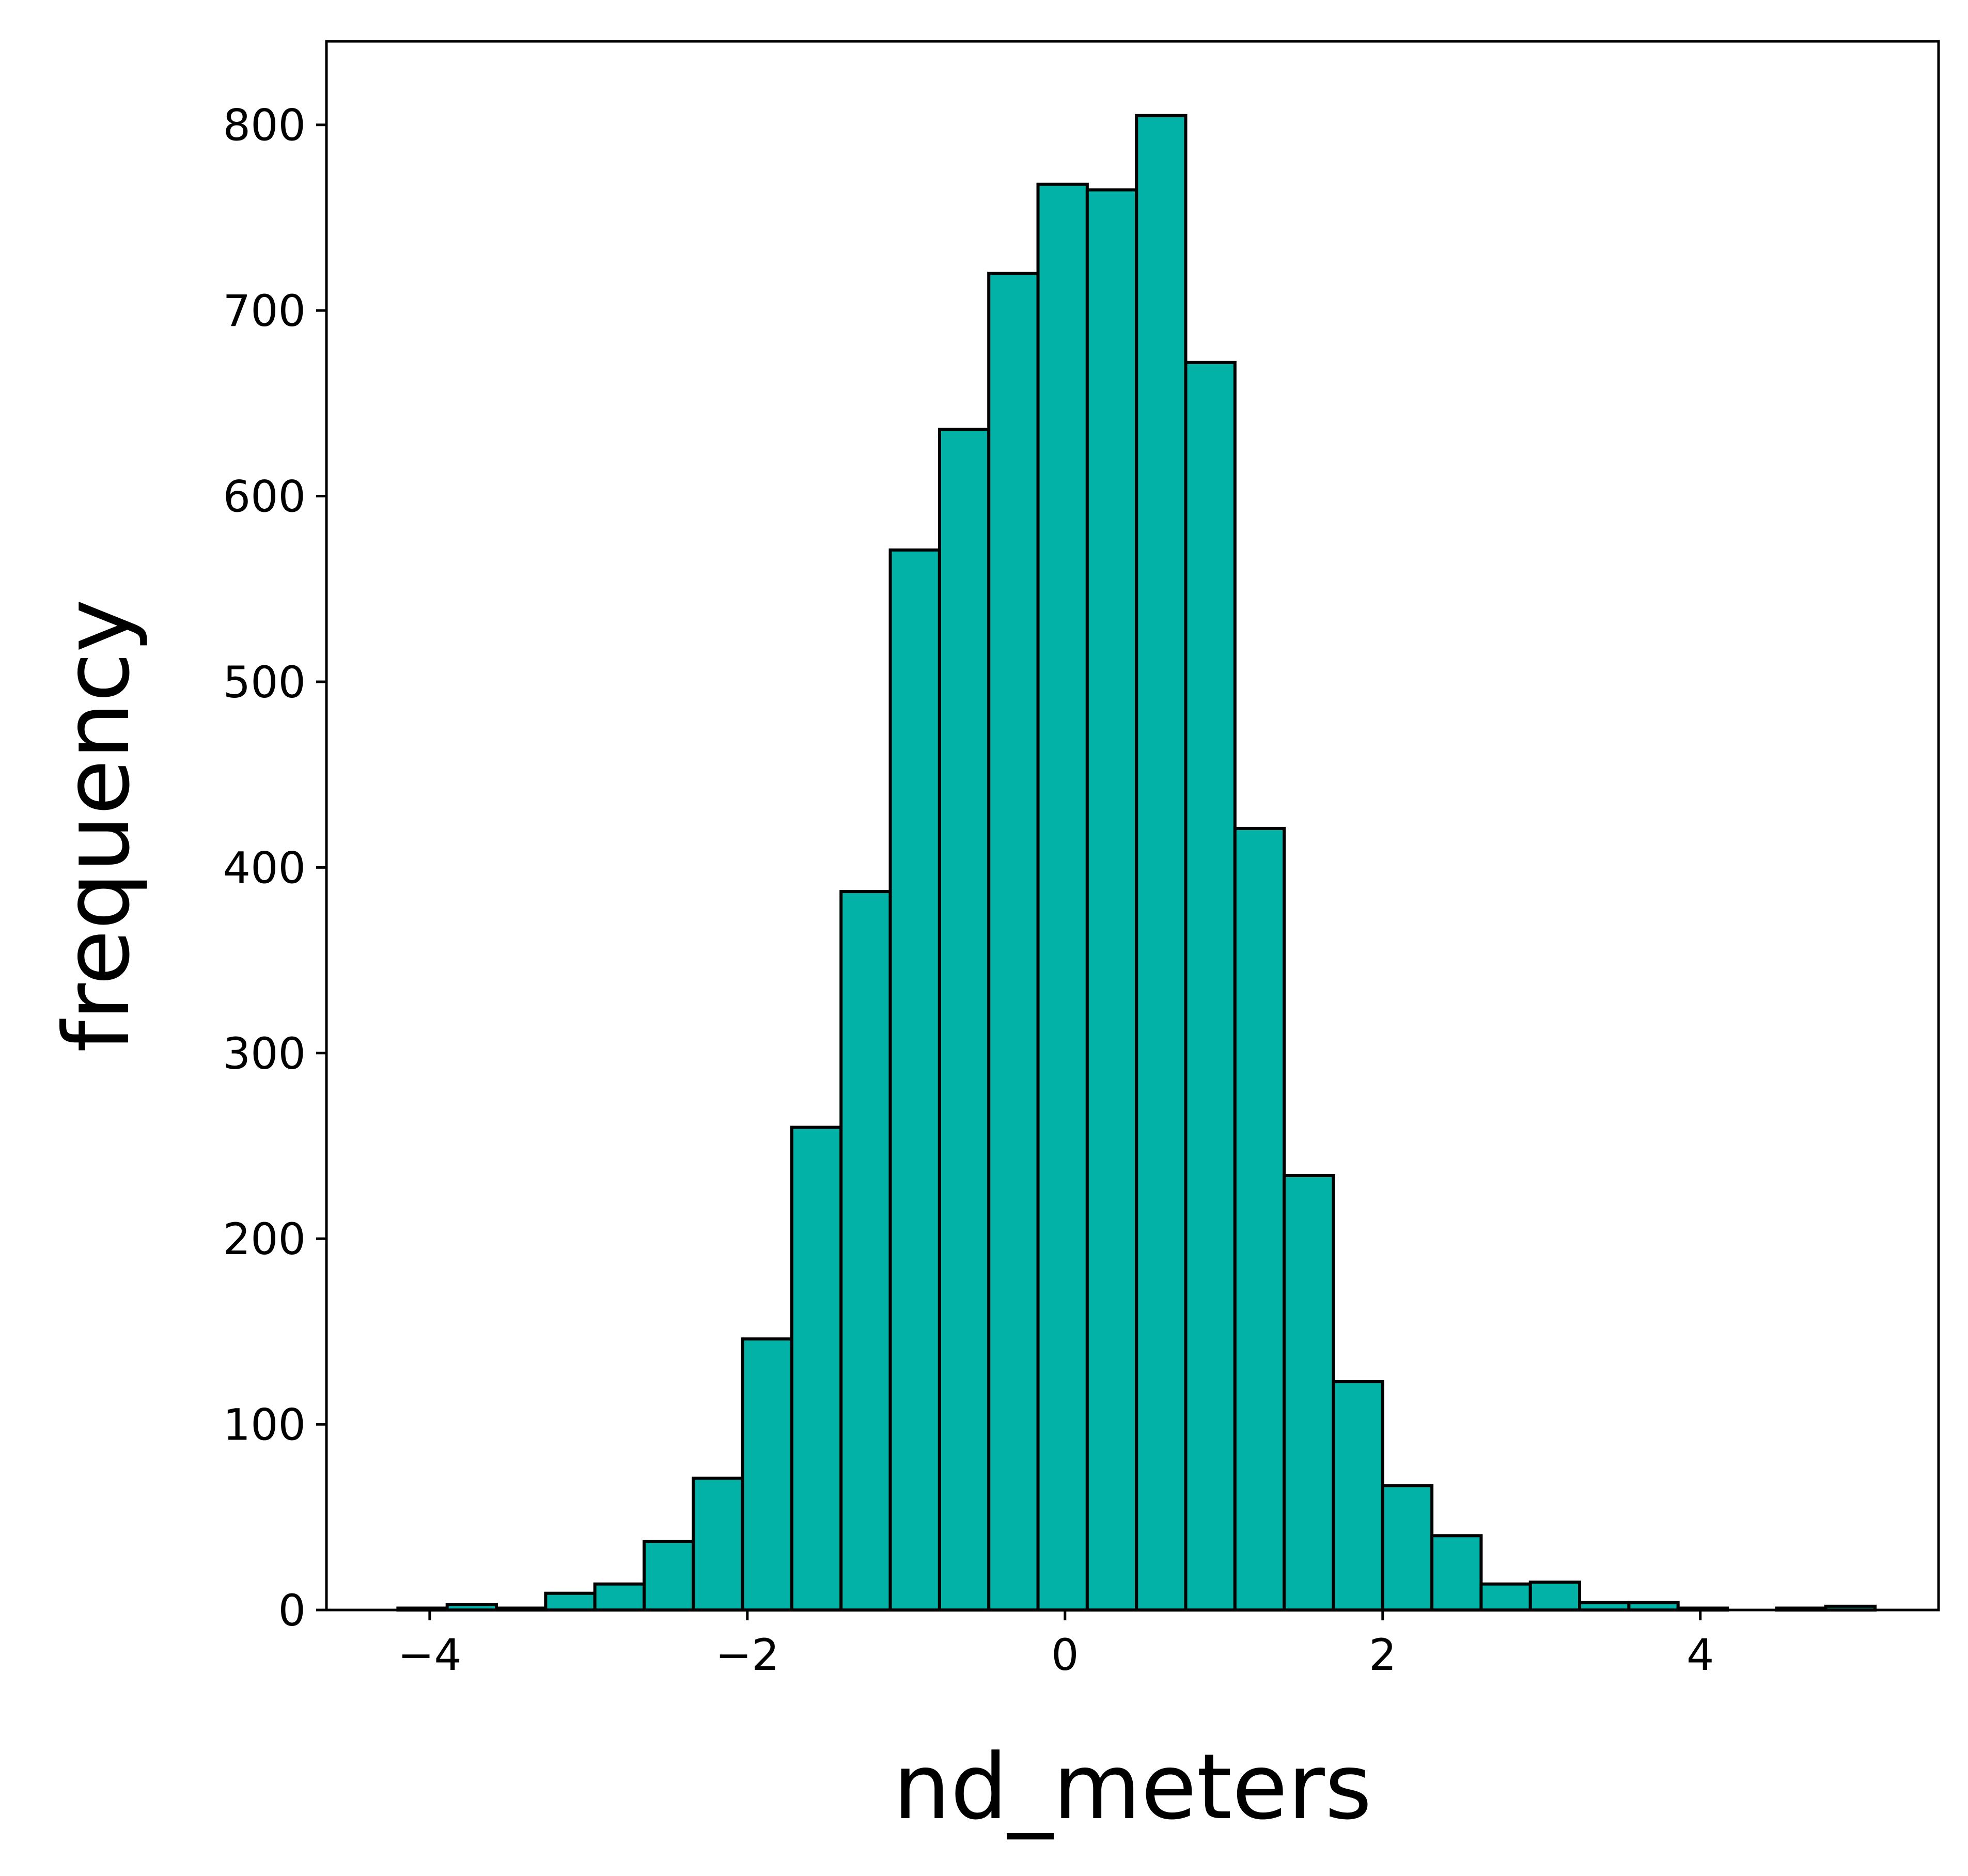 Image resolution: width=1968 pixels, height=1876 pixels. I want to click on y-axis-label: frequency, so click(97, 826).